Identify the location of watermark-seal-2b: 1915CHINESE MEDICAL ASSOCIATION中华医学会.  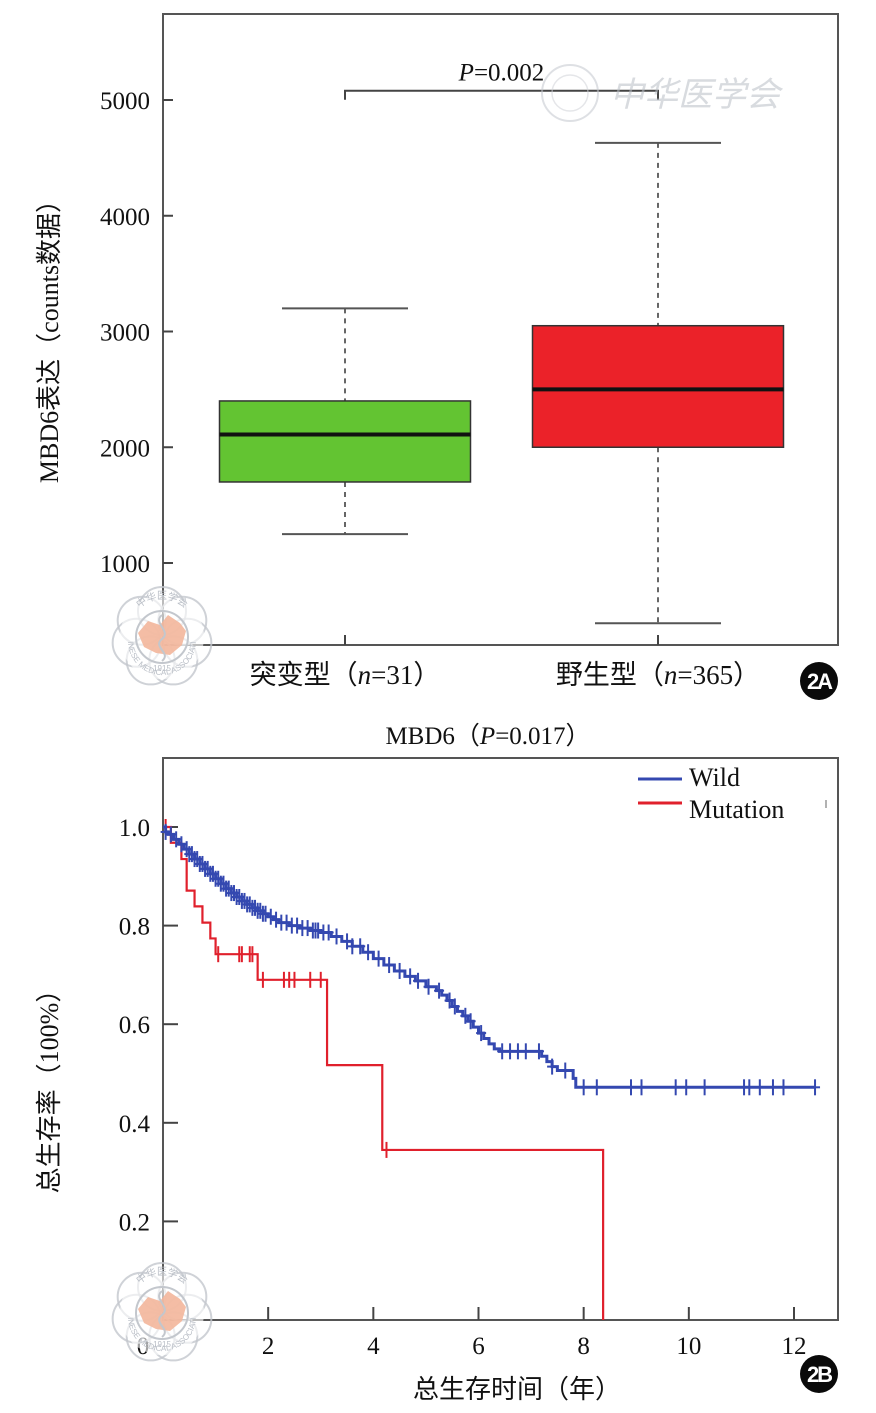
(162, 1312).